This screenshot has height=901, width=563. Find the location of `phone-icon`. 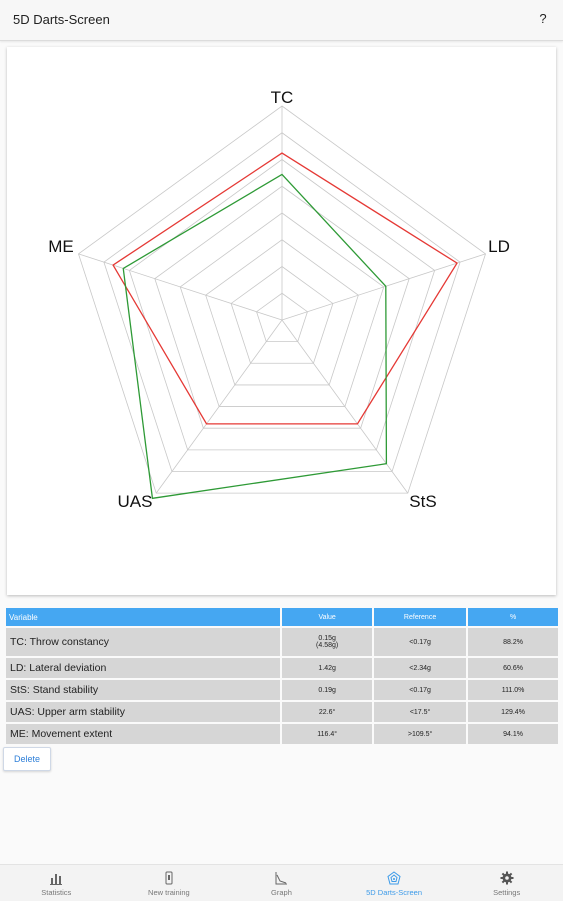

phone-icon is located at coordinates (169, 878).